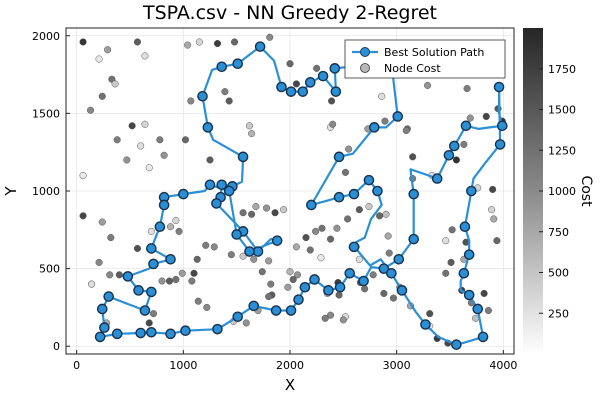 Image resolution: width=600 pixels, height=404 pixels. I want to click on legend-path-label: Best Solution Path, so click(434, 52).